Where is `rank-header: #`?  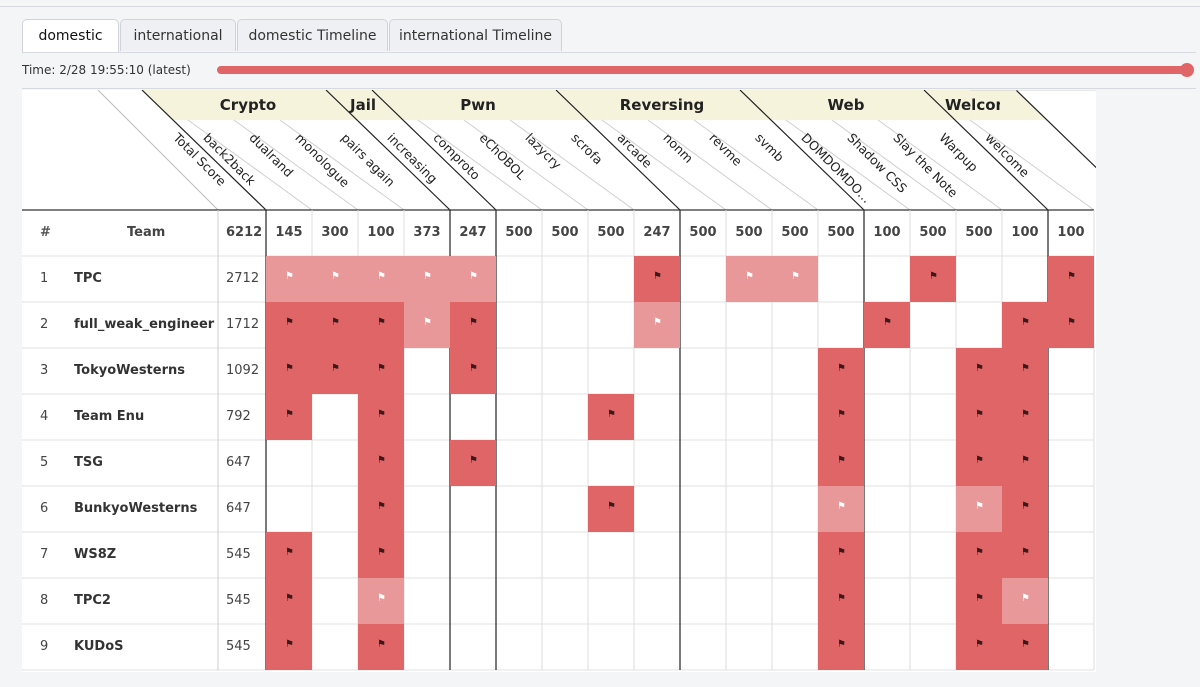 rank-header: # is located at coordinates (45, 232).